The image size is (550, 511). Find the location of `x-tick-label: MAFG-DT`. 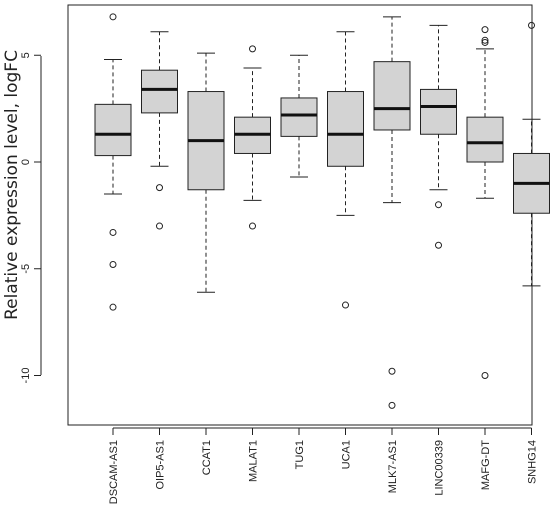

x-tick-label: MAFG-DT is located at coordinates (486, 465).